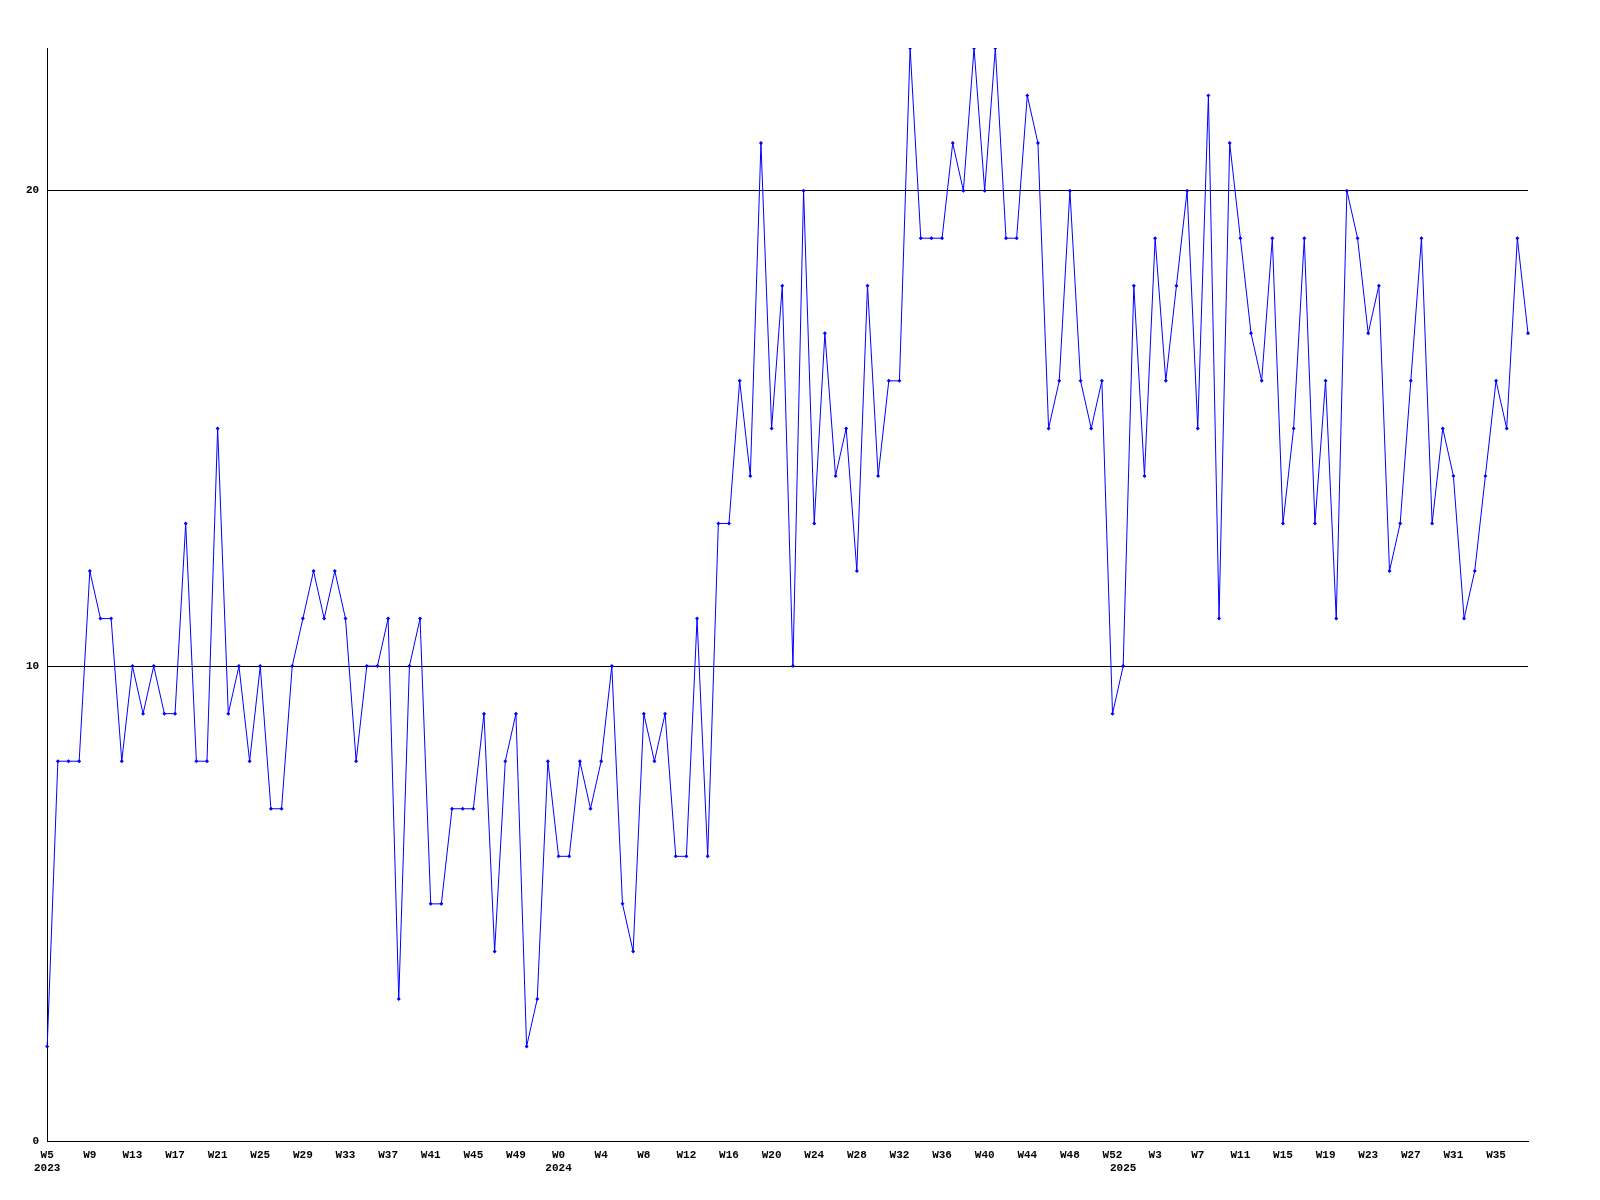 This screenshot has height=1200, width=1600. Describe the element at coordinates (388, 1154) in the screenshot. I see `x-tick-label: W37` at that location.